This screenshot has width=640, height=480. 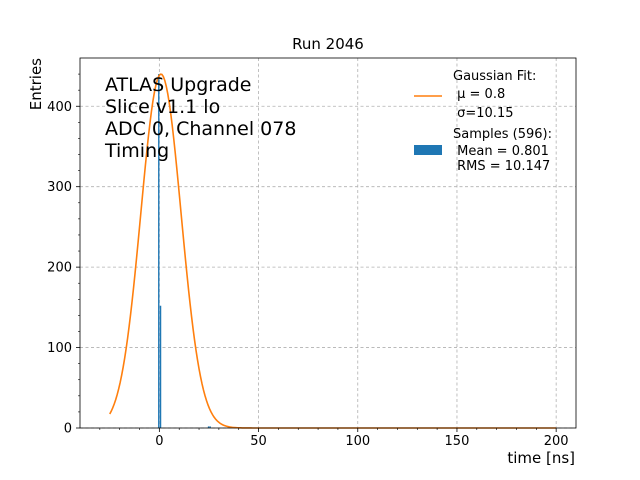 I want to click on x-tick-label: 50, so click(x=258, y=441).